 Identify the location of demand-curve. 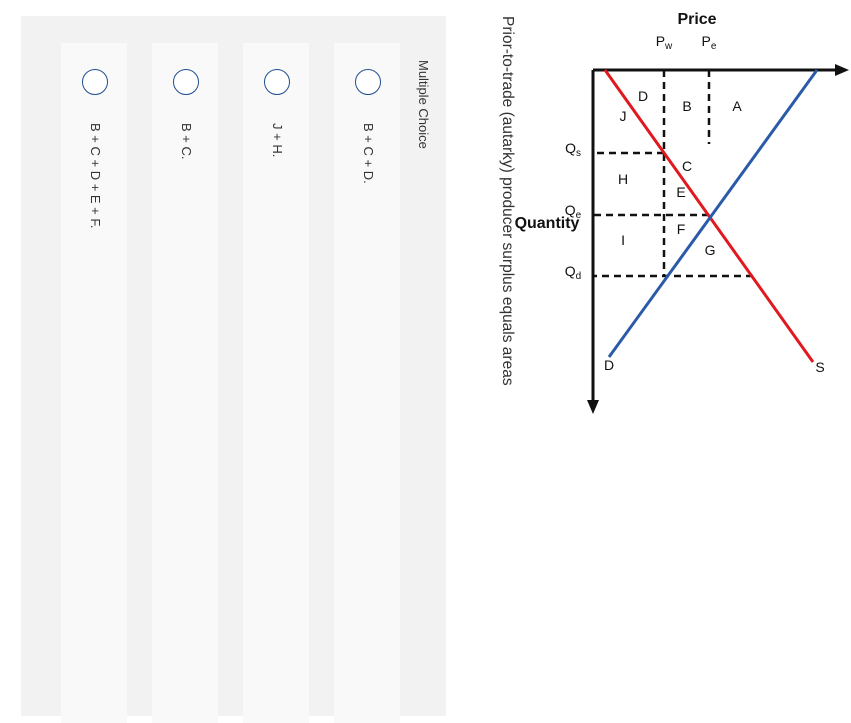
(709, 216).